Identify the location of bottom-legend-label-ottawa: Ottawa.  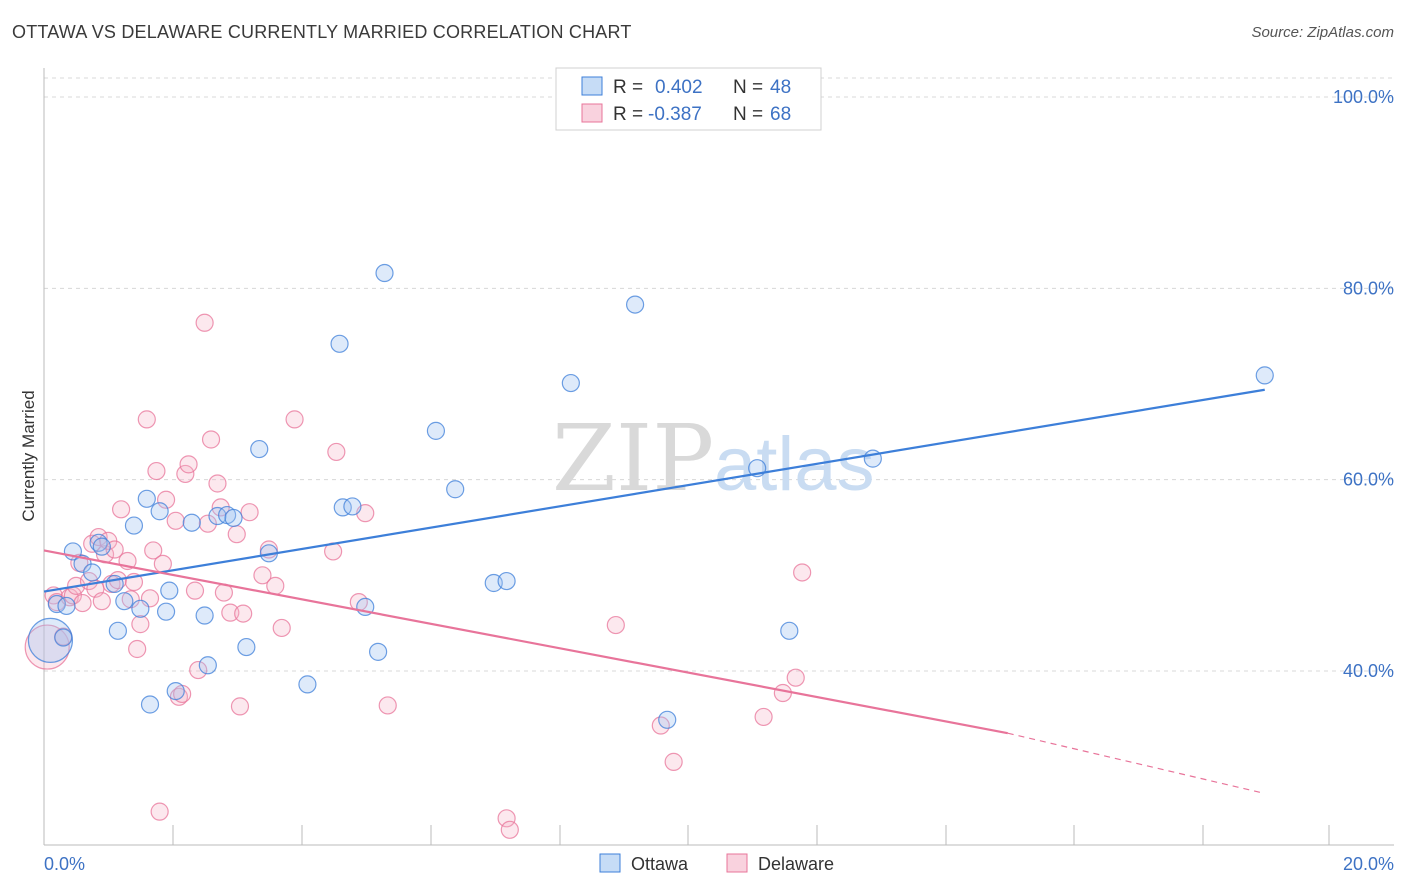
(660, 864).